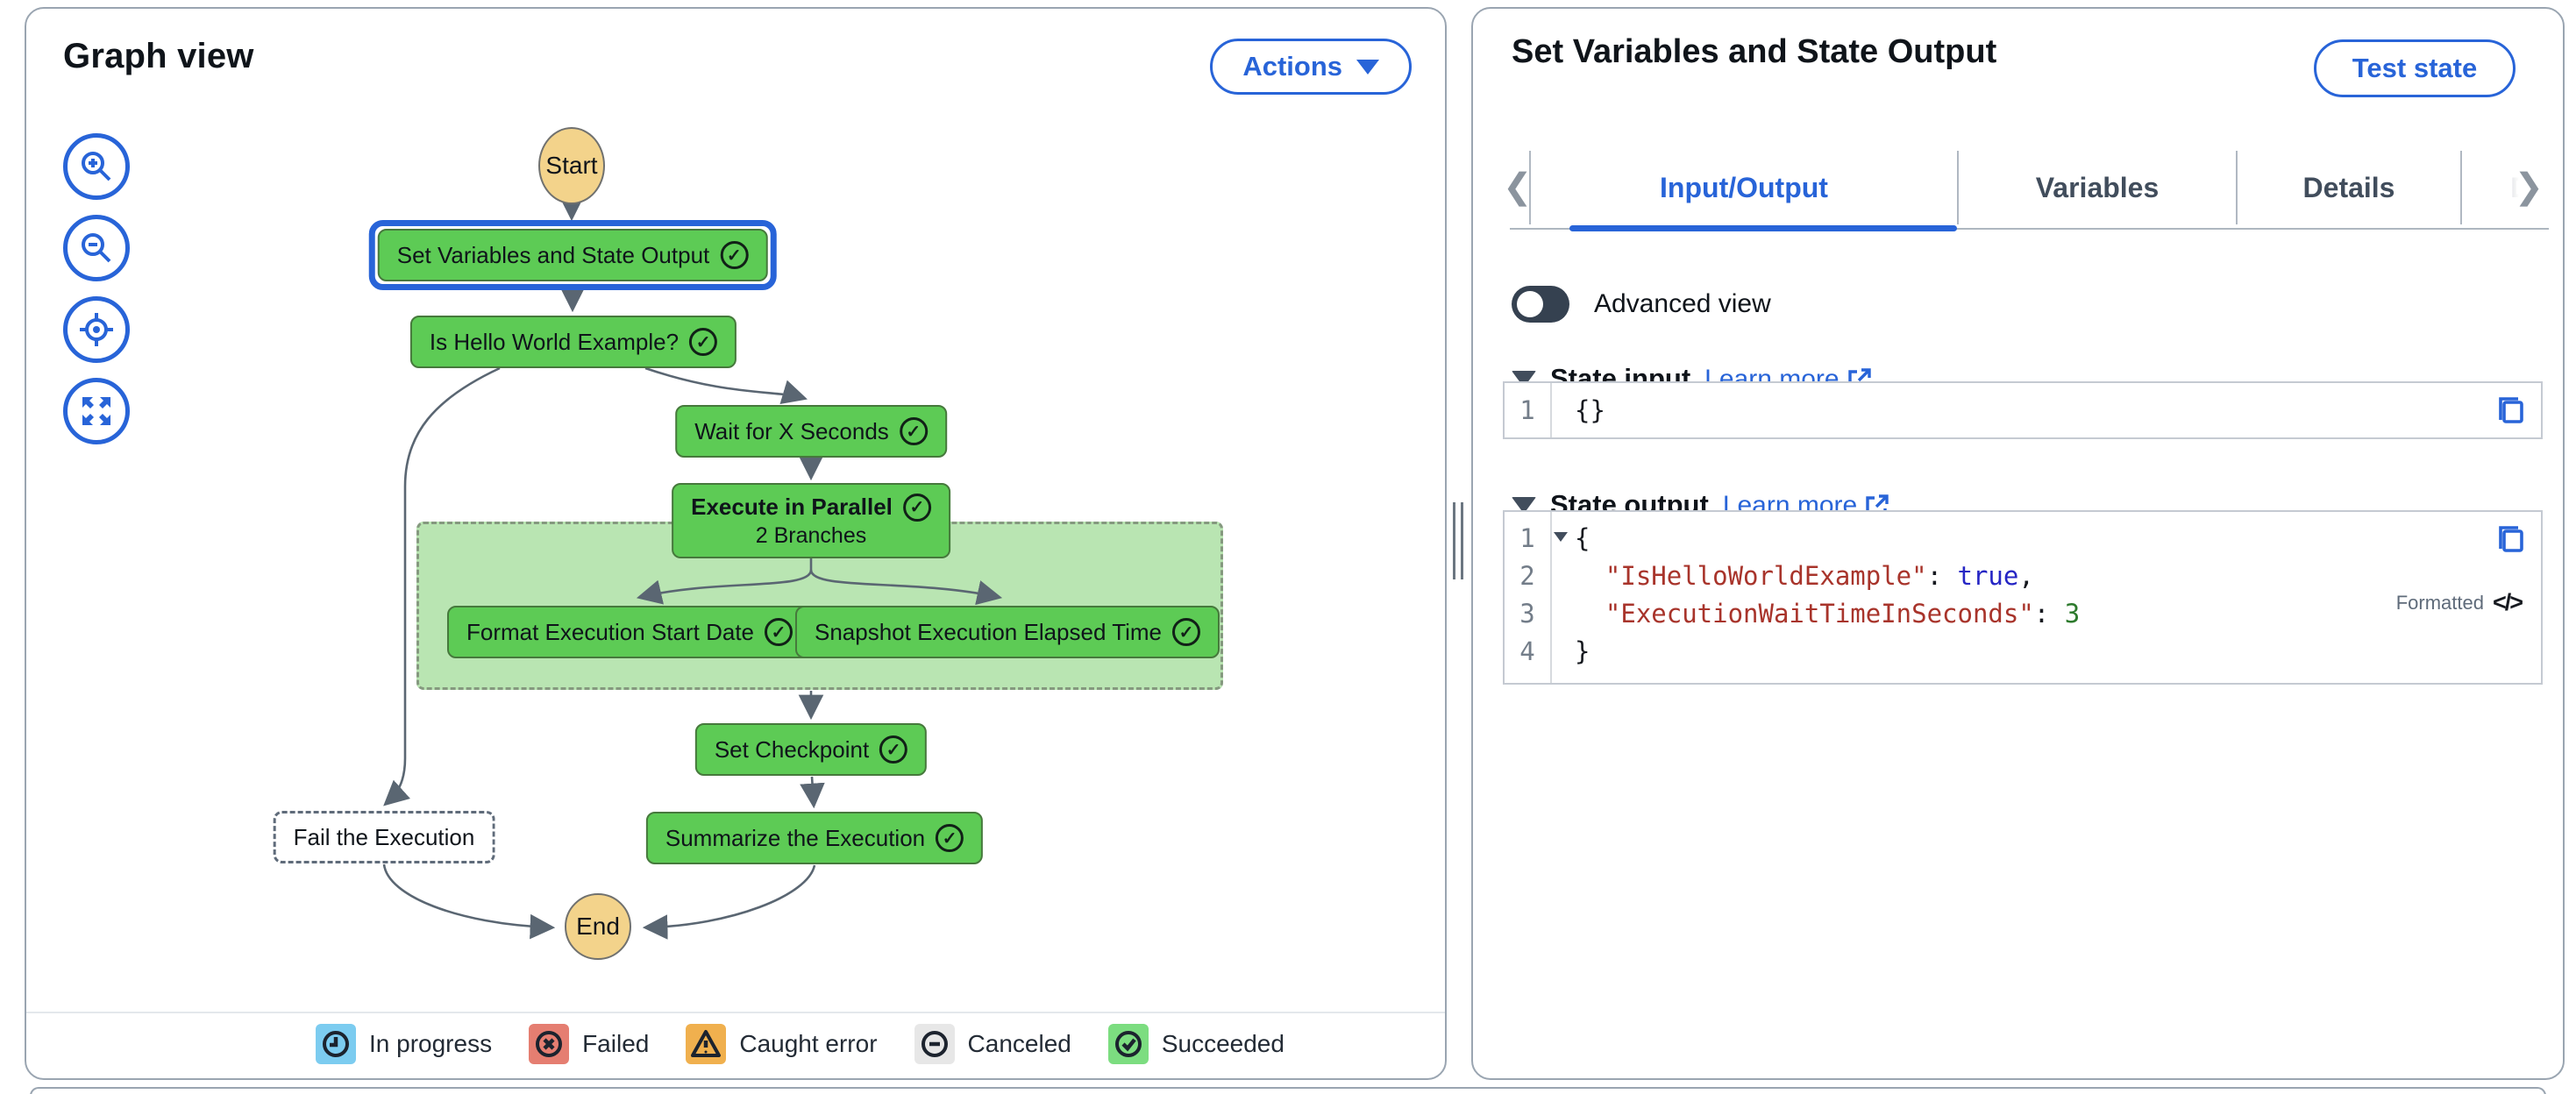 Image resolution: width=2576 pixels, height=1094 pixels. Describe the element at coordinates (2507, 602) in the screenshot. I see `code-toggle-icon: </>` at that location.